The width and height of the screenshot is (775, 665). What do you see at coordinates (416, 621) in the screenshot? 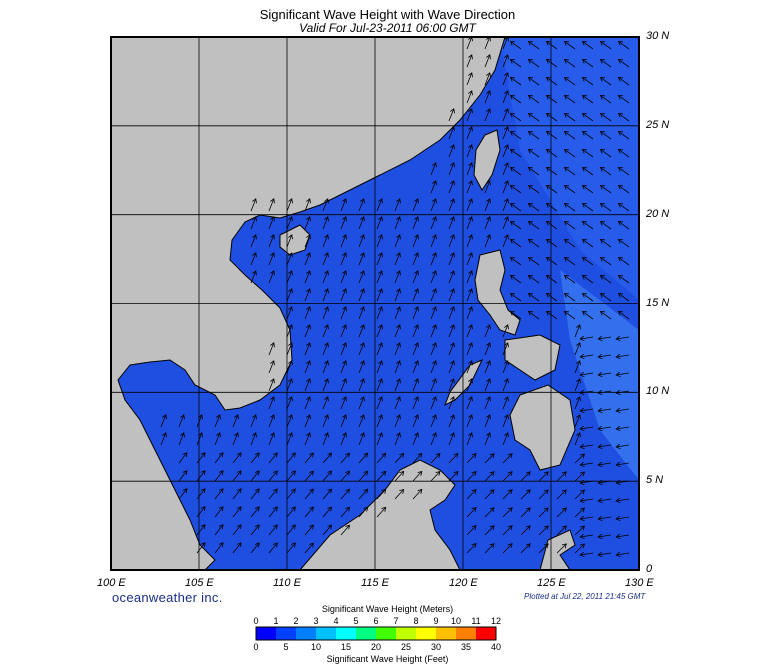
I see `colorbar-meter-tick: 8` at bounding box center [416, 621].